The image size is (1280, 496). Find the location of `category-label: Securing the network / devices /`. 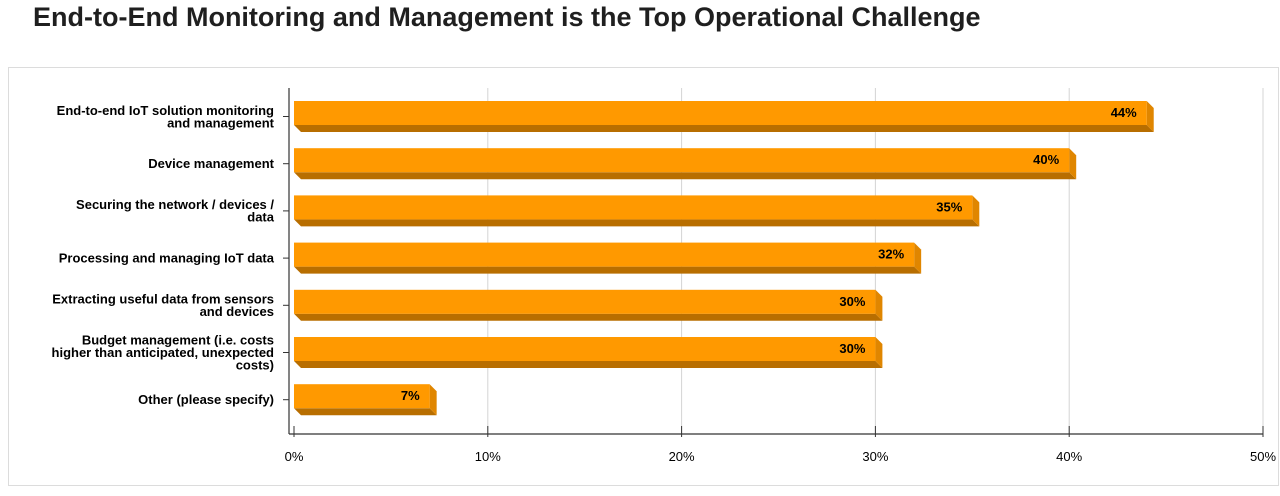

category-label: Securing the network / devices / is located at coordinates (175, 204).